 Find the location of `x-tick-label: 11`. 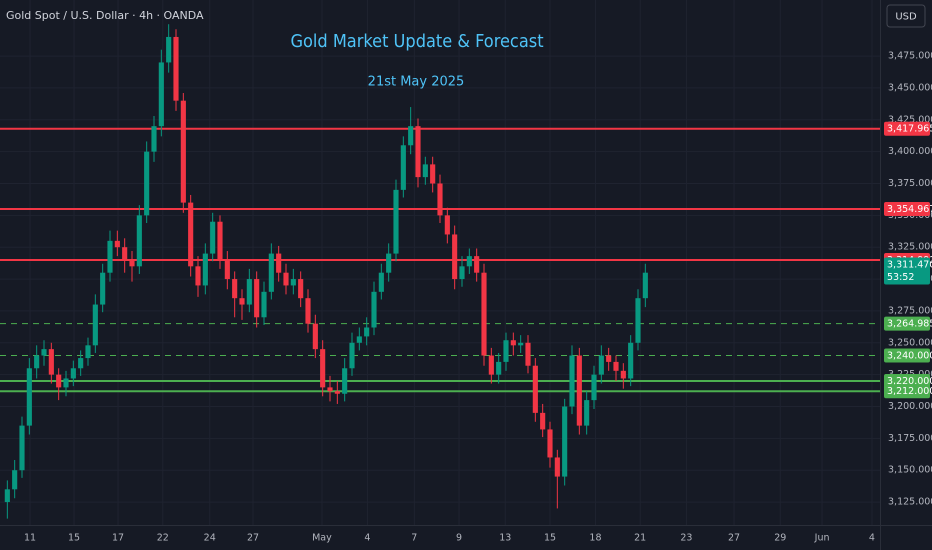

x-tick-label: 11 is located at coordinates (30, 538).